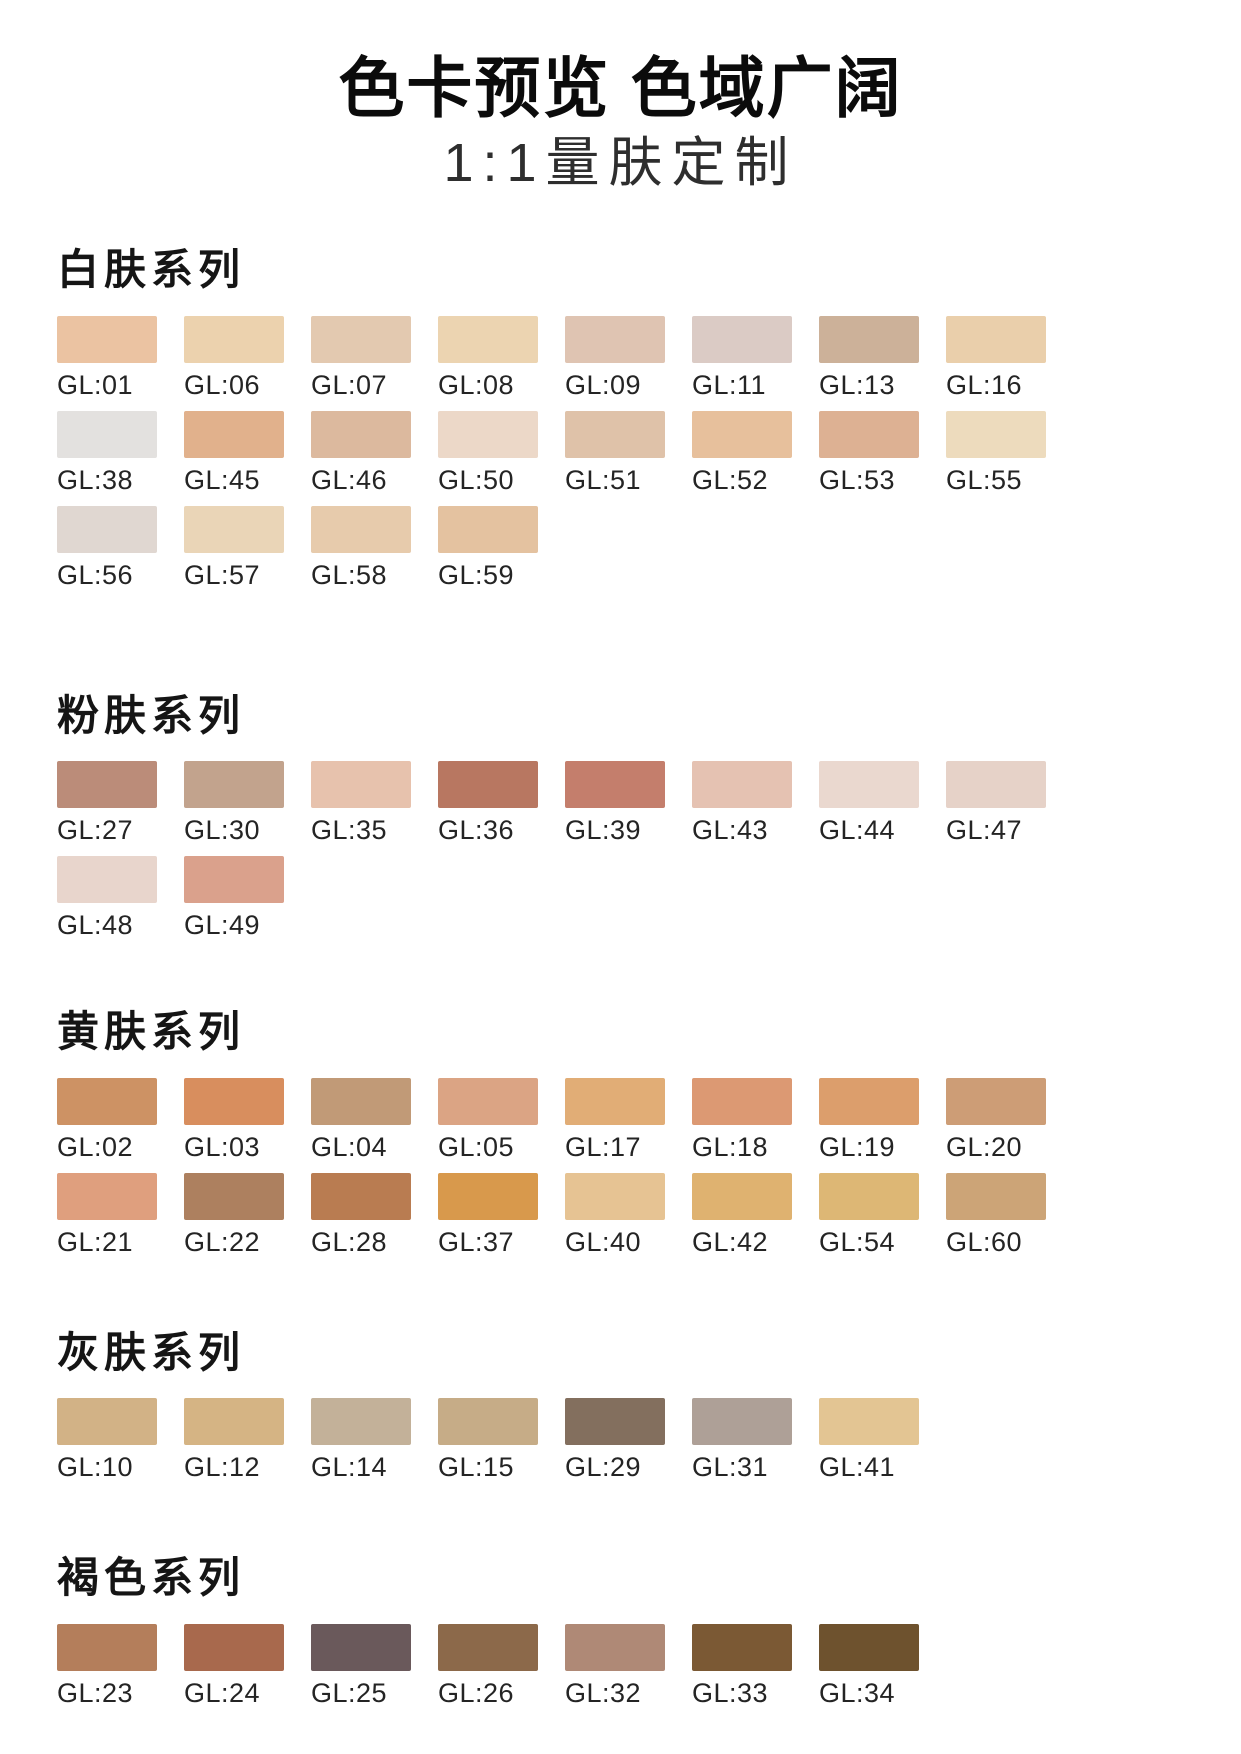 Image resolution: width=1241 pixels, height=1754 pixels. Describe the element at coordinates (222, 384) in the screenshot. I see `swatch-code: GL:06` at that location.